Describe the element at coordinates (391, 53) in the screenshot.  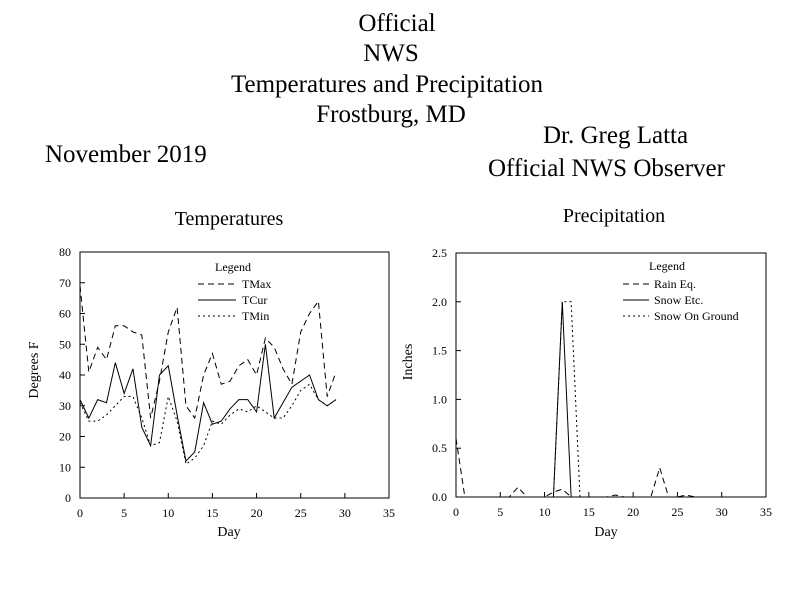
I see `title-line-2: NWS` at that location.